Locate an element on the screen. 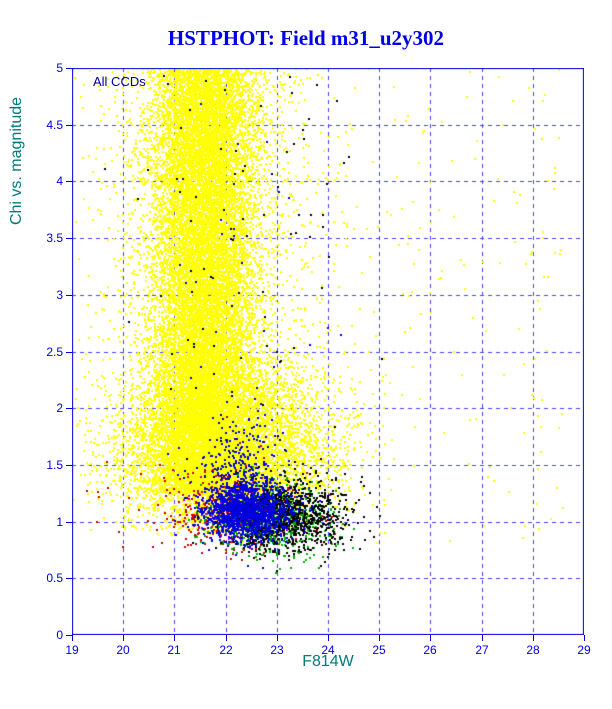  y-axis-label-wrap: Chi vs. magnitude is located at coordinates (18, 161).